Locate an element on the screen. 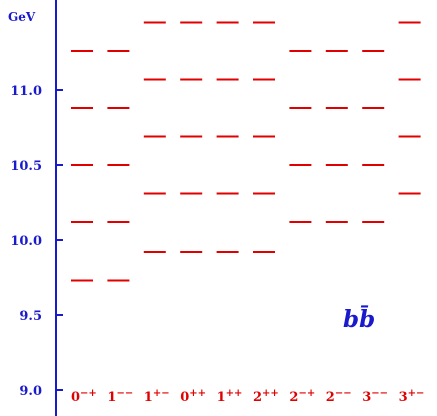 This screenshot has height=416, width=437. y-tick-label: 11.0 is located at coordinates (26, 91).